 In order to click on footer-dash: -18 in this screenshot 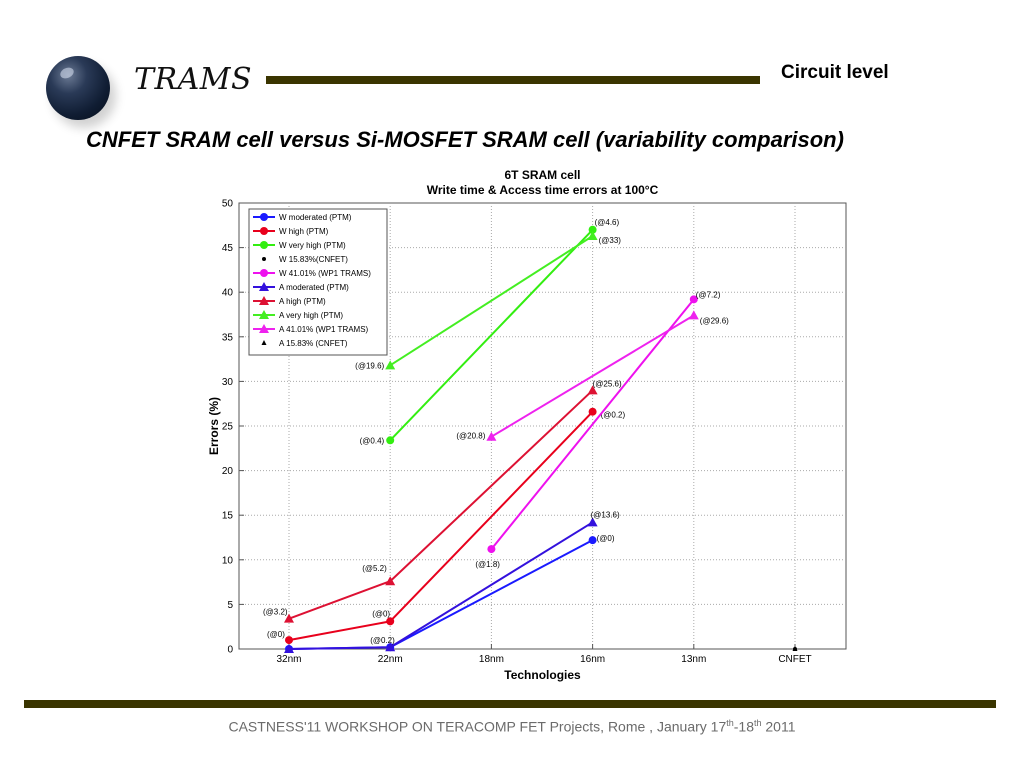, I will do `click(743, 726)`.